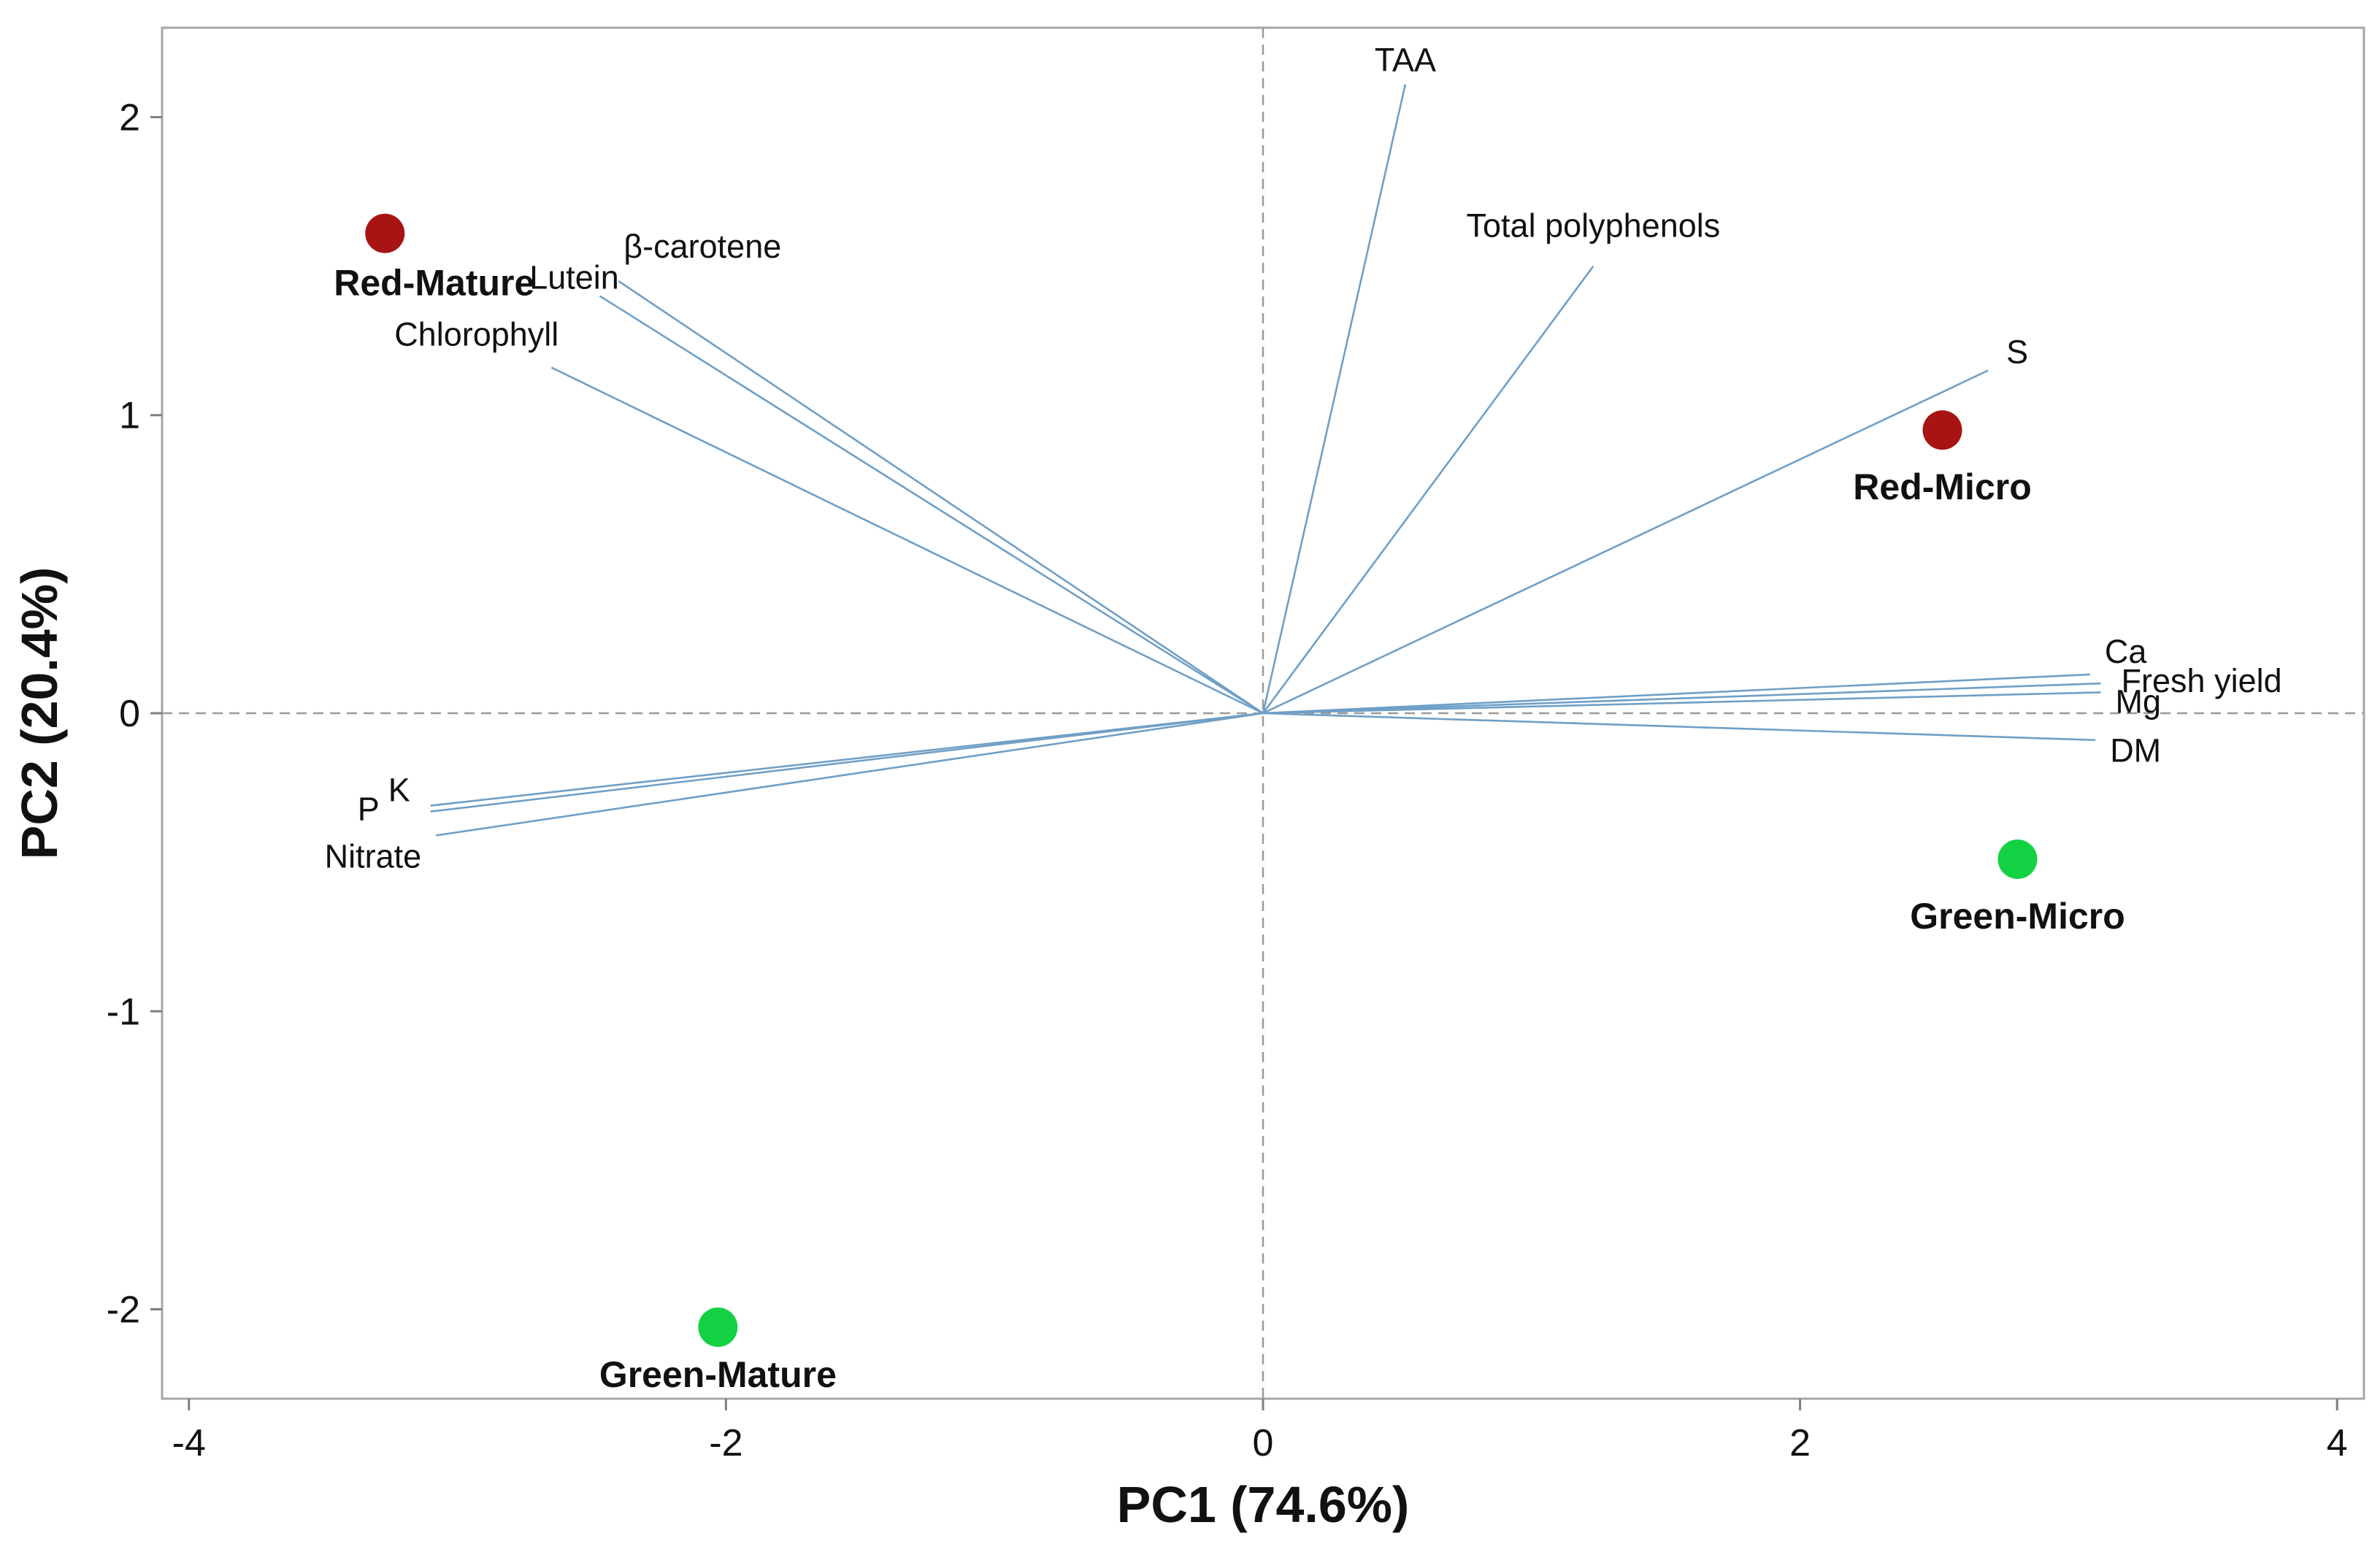 Image resolution: width=2380 pixels, height=1552 pixels. I want to click on vector-dm, so click(1679, 727).